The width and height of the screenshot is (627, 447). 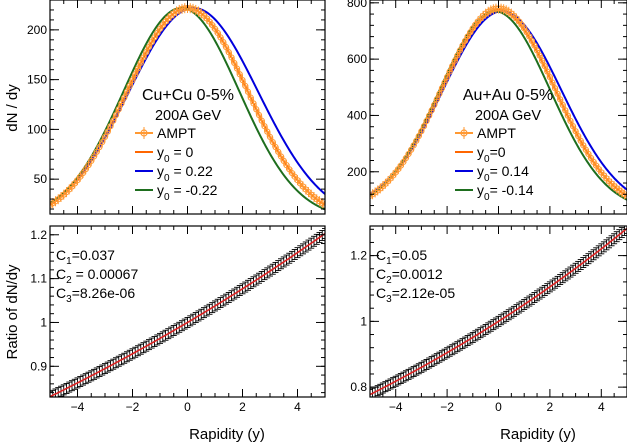 What do you see at coordinates (85, 257) in the screenshot?
I see `coefficient-label: C1=0.037` at bounding box center [85, 257].